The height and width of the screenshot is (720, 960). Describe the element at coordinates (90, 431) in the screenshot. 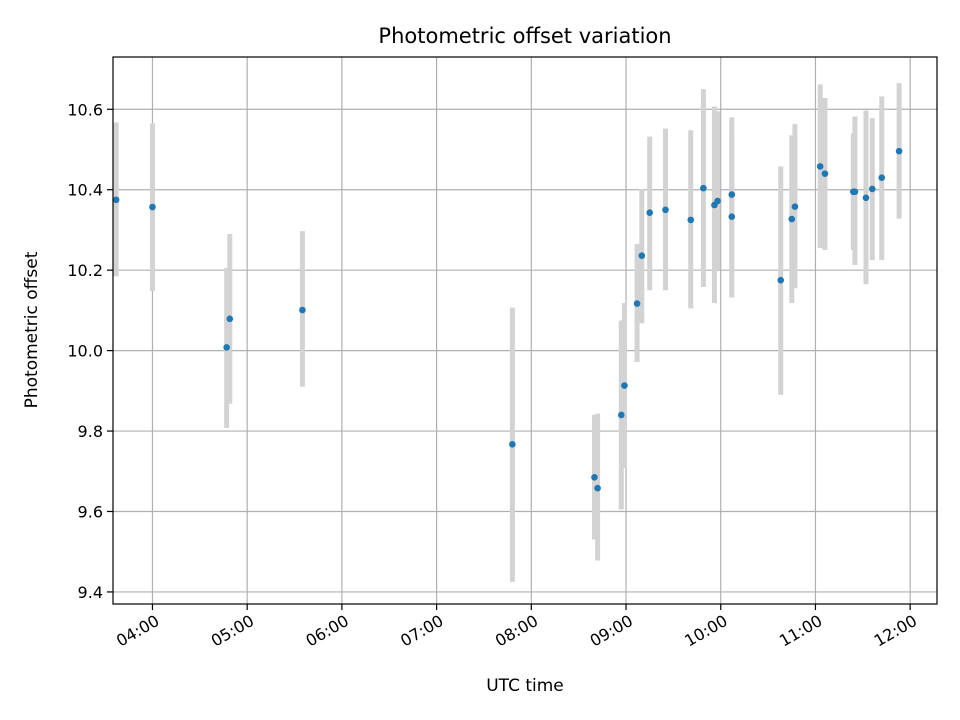

I see `y-tick-label: 9.8` at that location.